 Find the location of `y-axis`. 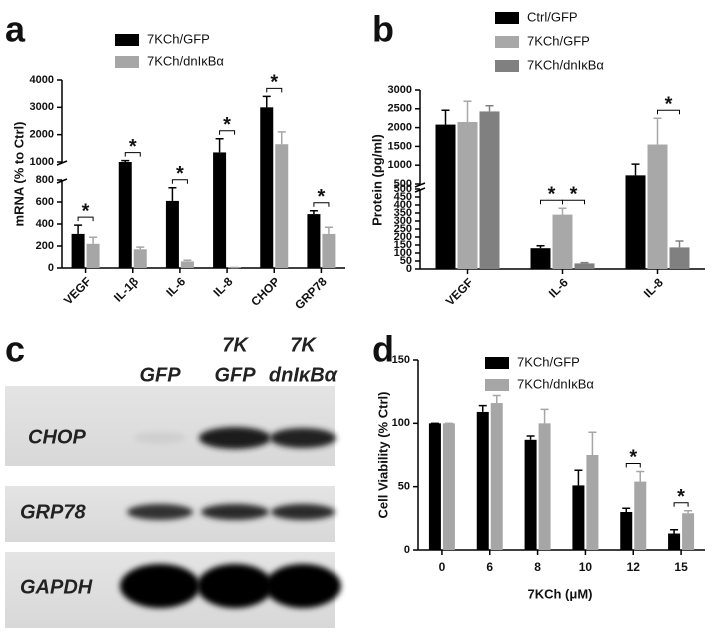

y-axis is located at coordinates (62, 174).